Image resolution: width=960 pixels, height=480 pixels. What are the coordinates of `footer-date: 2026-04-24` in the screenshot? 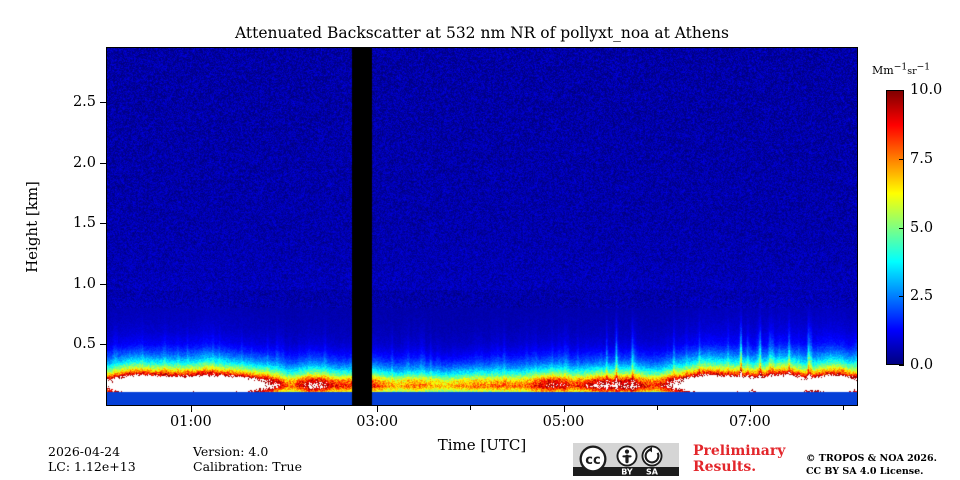 It's located at (84, 451).